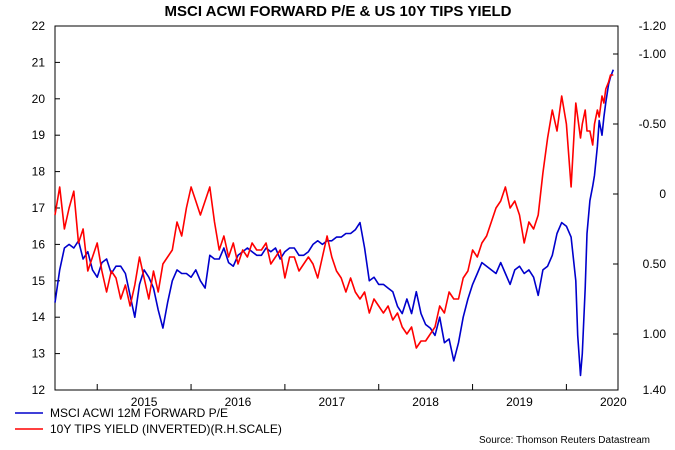  Describe the element at coordinates (39, 99) in the screenshot. I see `left-tick-label-8: 20` at that location.